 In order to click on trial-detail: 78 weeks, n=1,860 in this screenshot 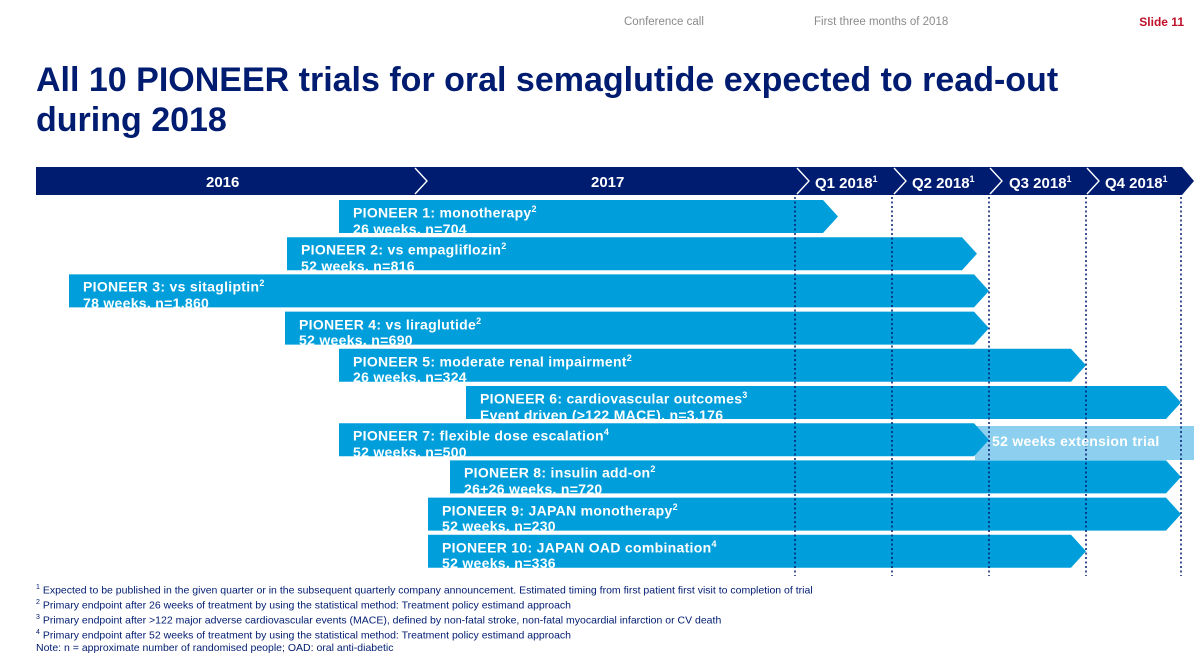, I will do `click(146, 303)`.